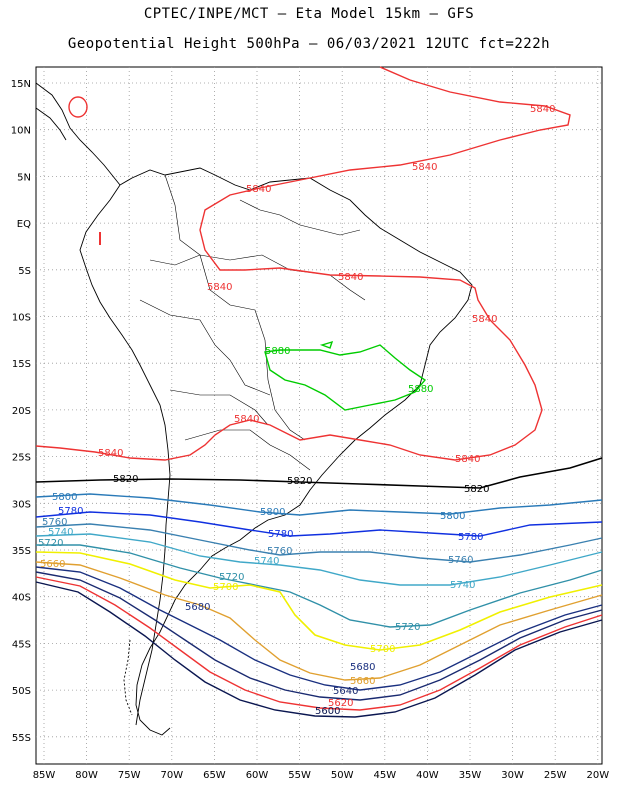  Describe the element at coordinates (110, 453) in the screenshot. I see `label-5840-h: 5840` at that location.